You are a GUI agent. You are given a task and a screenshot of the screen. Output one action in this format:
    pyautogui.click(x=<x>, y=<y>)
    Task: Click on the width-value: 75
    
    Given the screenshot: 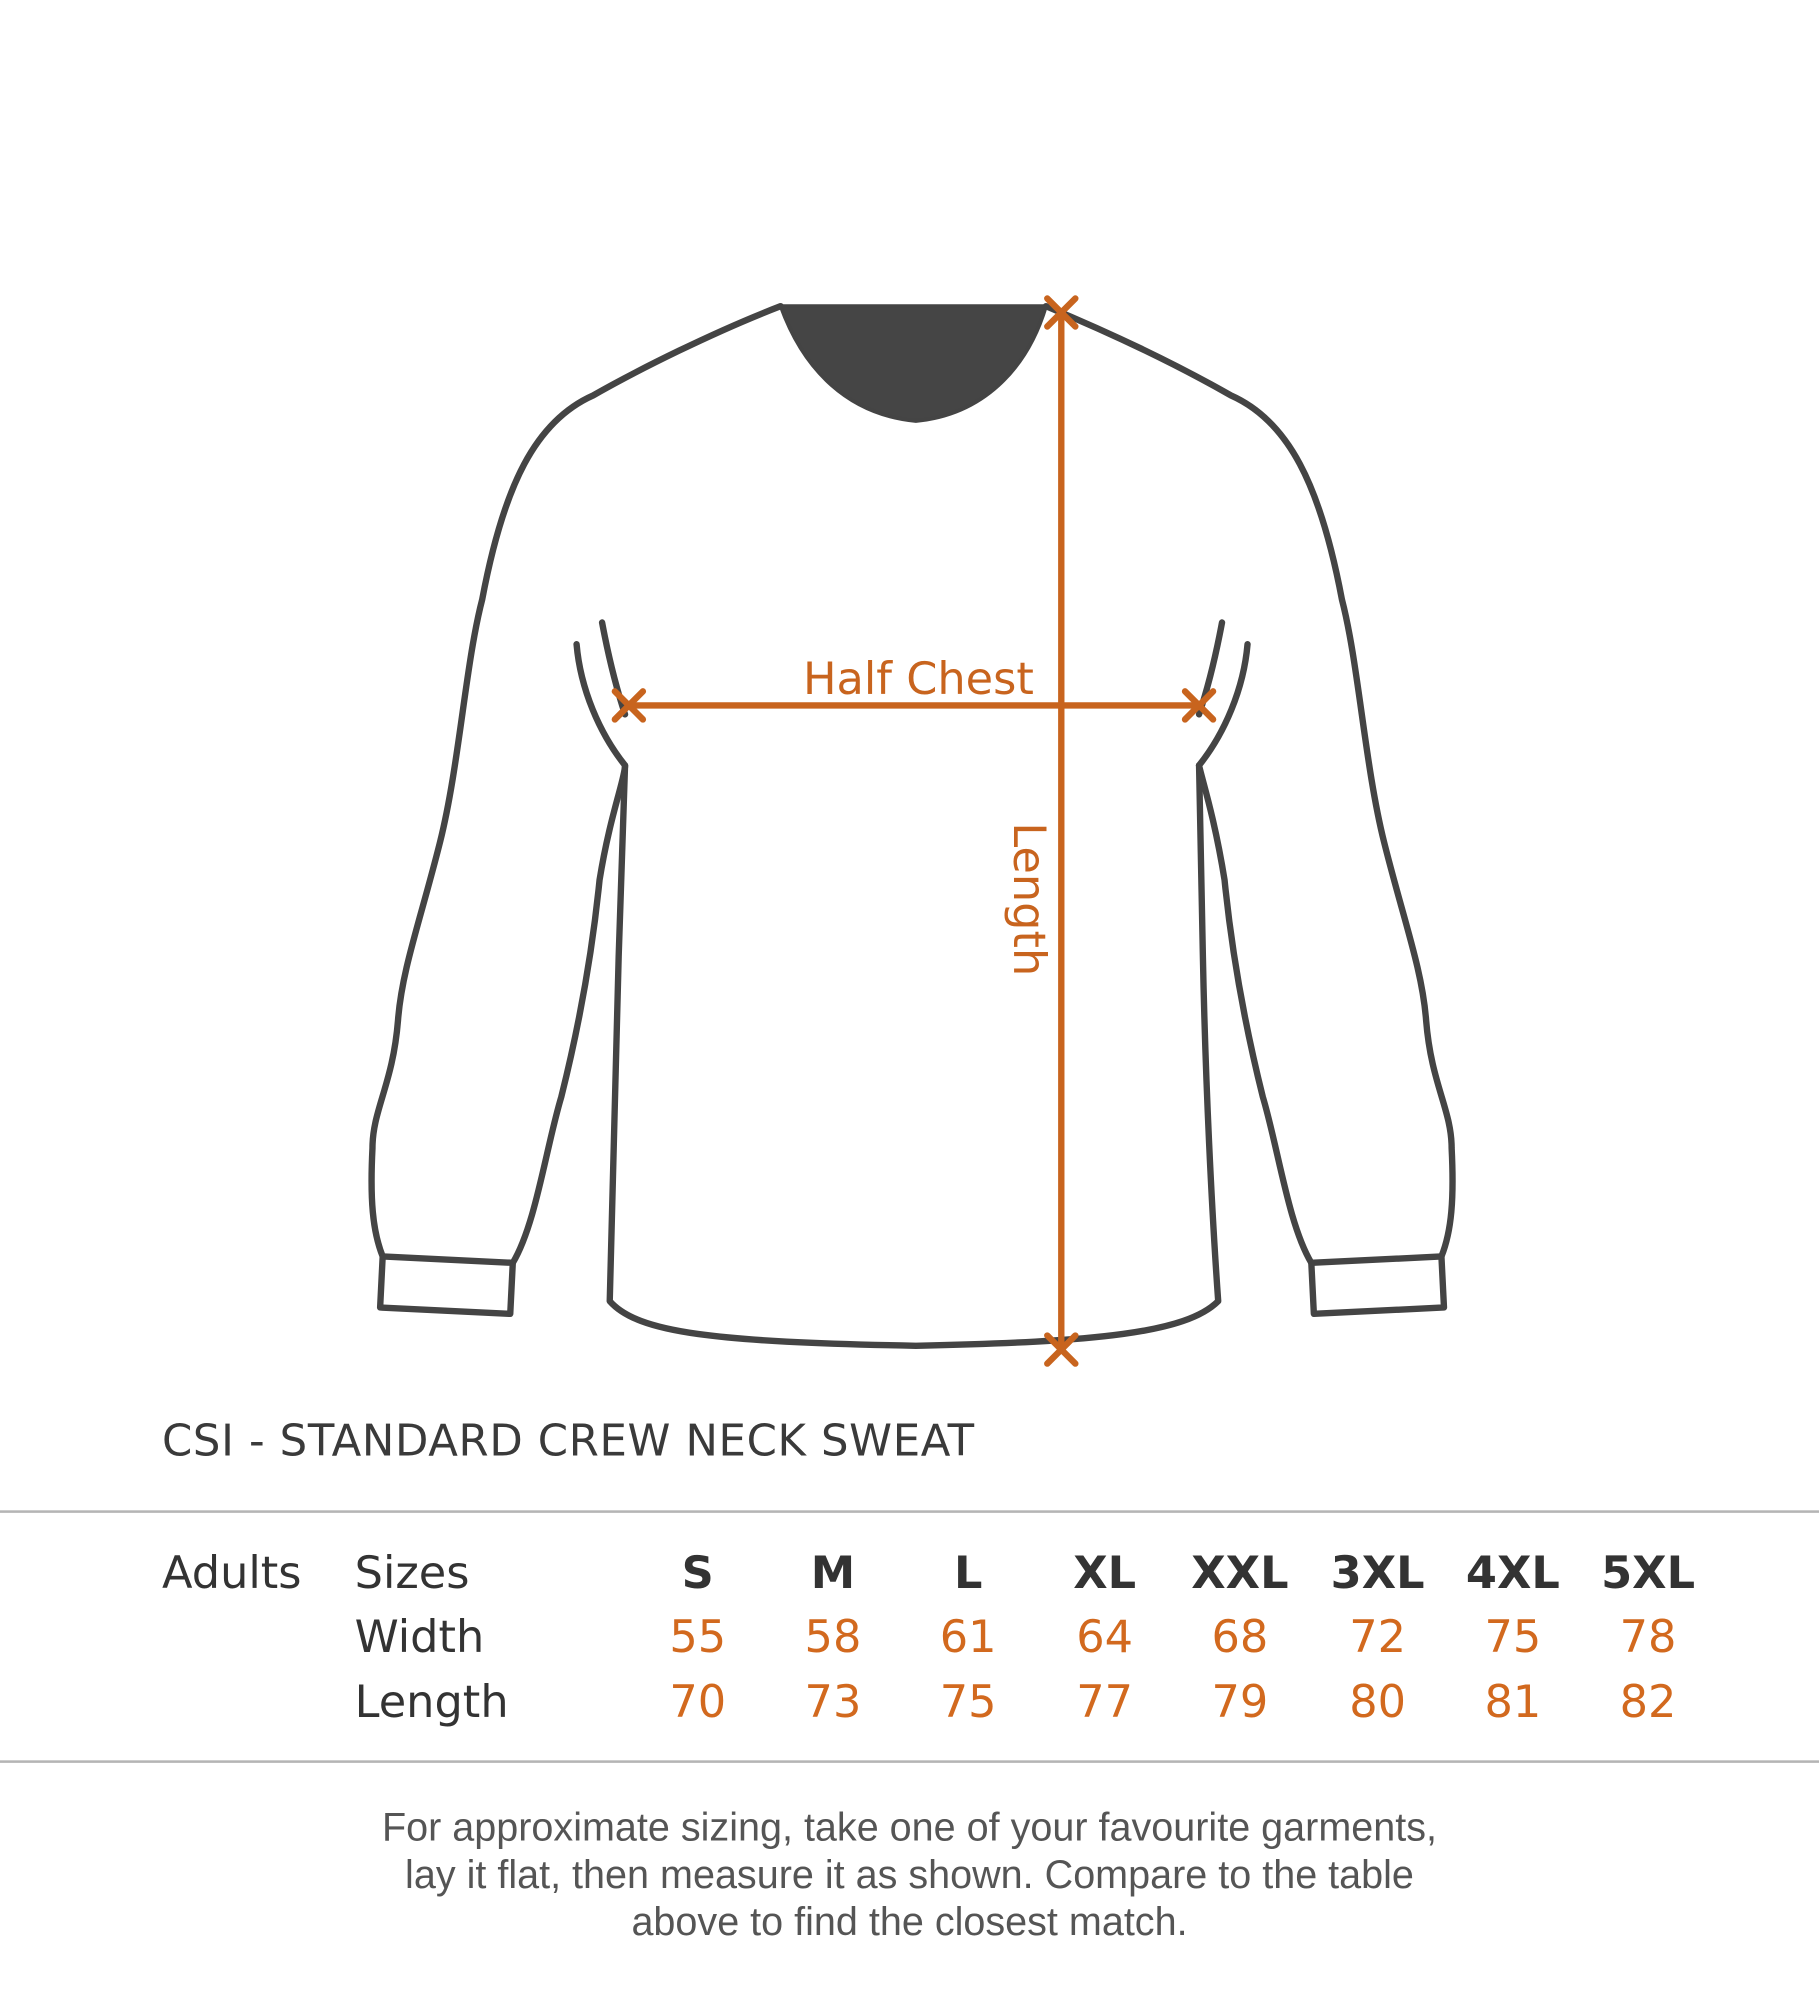 What is the action you would take?
    pyautogui.click(x=1513, y=1638)
    